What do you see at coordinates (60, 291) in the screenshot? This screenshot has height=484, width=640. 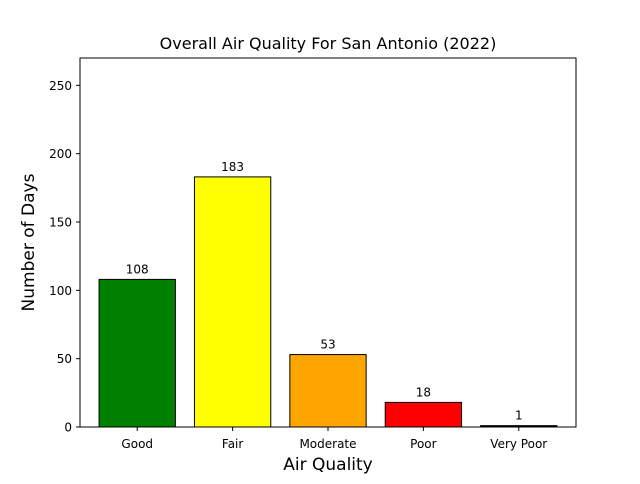 I see `y-tick-label: 100` at bounding box center [60, 291].